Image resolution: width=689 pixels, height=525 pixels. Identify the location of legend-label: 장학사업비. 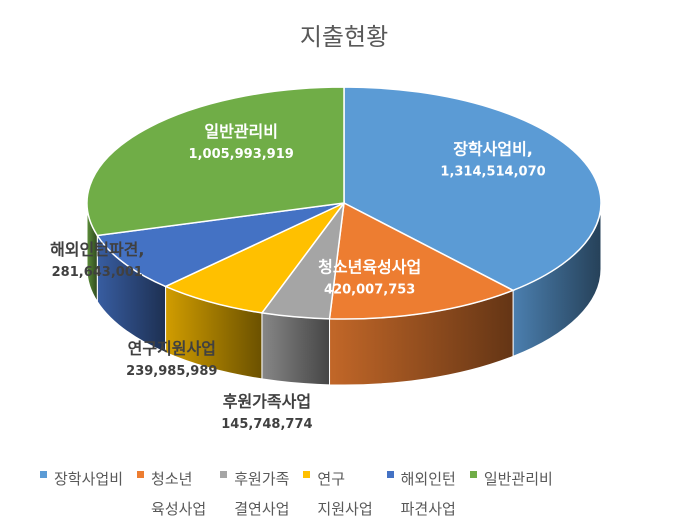
(89, 479).